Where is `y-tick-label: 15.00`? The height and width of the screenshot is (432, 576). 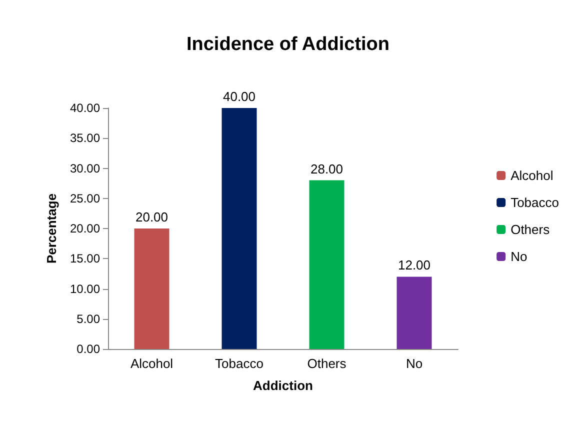 y-tick-label: 15.00 is located at coordinates (85, 259).